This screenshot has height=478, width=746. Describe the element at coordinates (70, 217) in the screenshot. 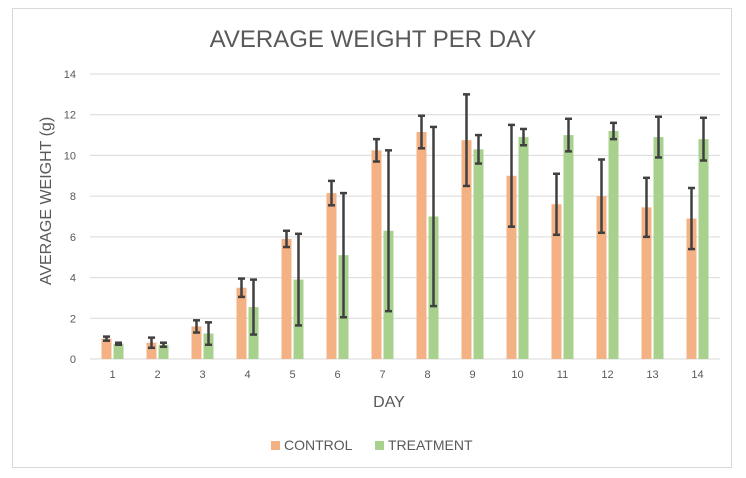

I see `y-tick-labels: 0 2 4 6 8 10 12 14` at that location.